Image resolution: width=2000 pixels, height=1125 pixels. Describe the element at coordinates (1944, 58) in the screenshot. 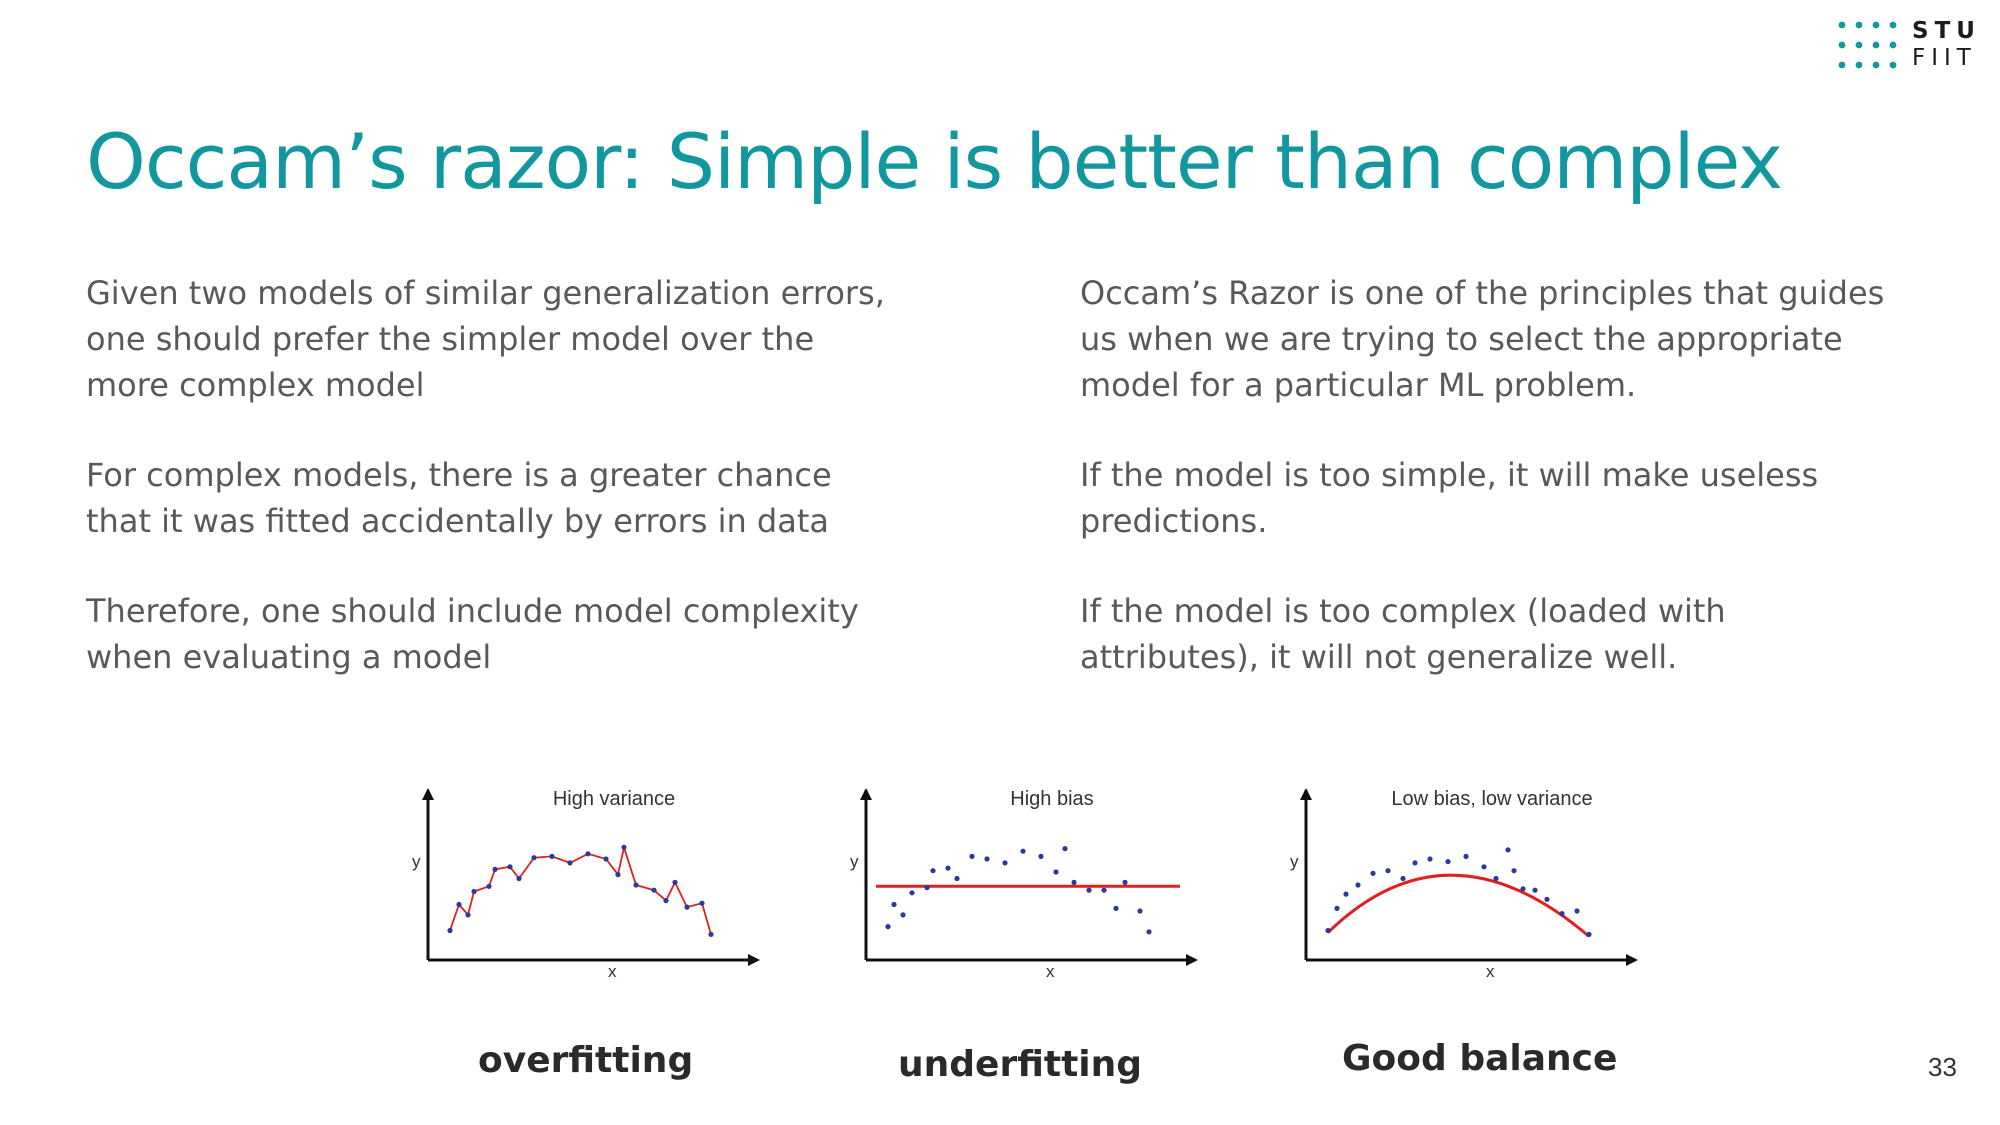

I see `logo-line-2: FIIT` at that location.